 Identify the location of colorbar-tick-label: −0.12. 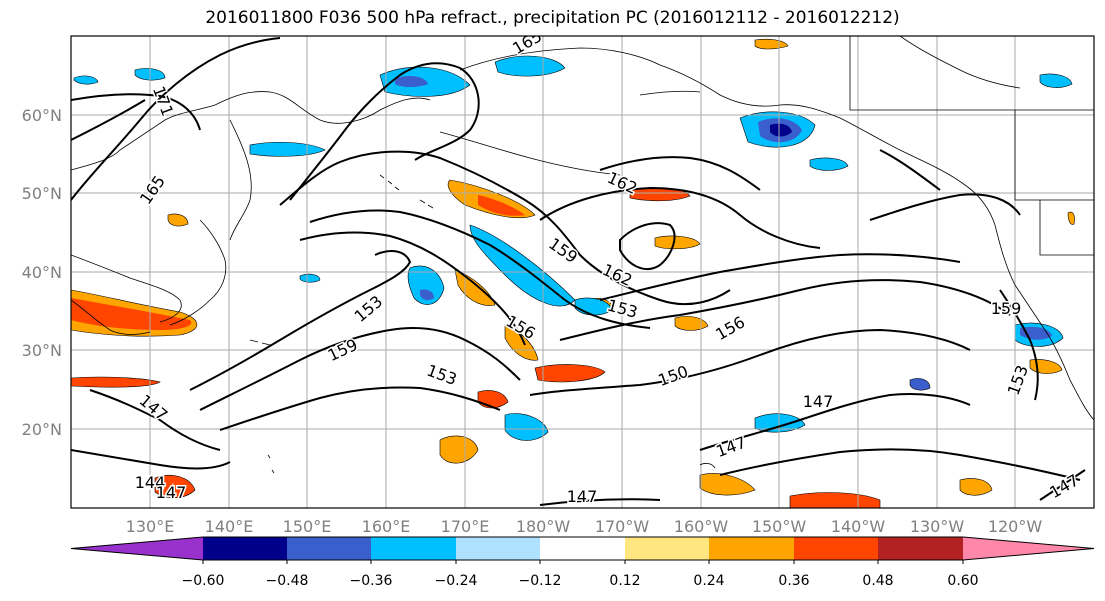
(540, 581).